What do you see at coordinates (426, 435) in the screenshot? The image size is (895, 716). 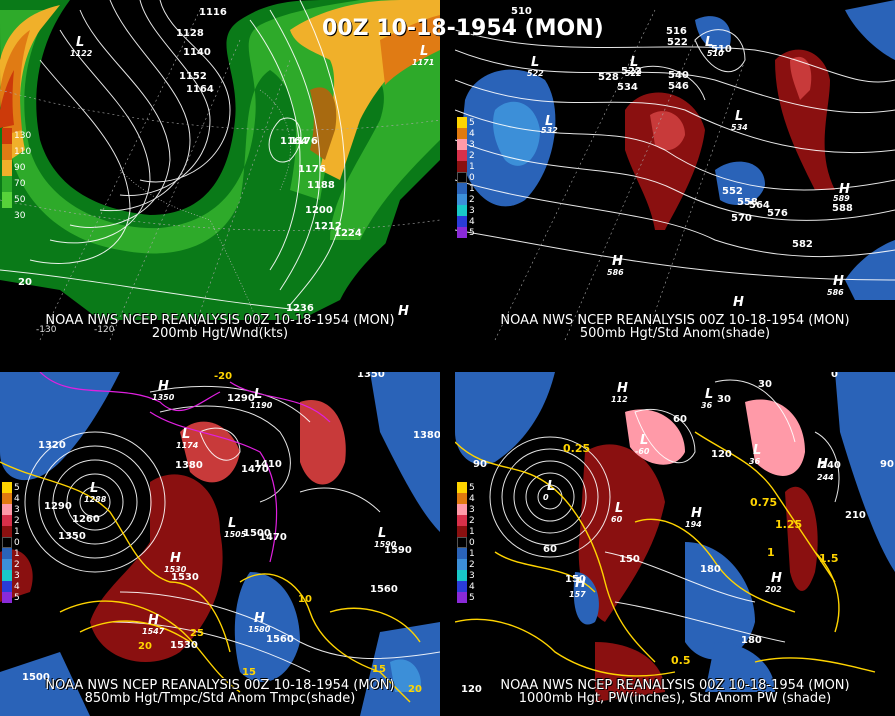 I see `p3-label-1380: 1380` at bounding box center [426, 435].